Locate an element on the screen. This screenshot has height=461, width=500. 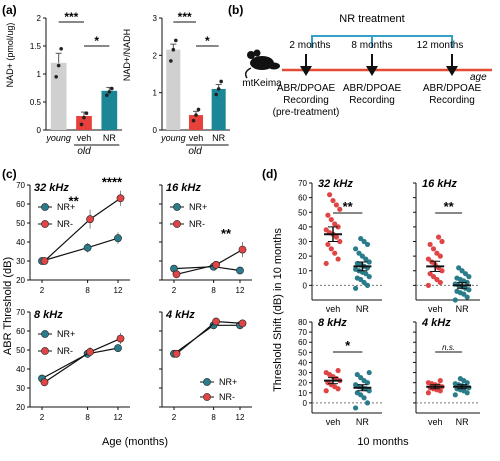
series-line-NR+ is located at coordinates (80, 249).